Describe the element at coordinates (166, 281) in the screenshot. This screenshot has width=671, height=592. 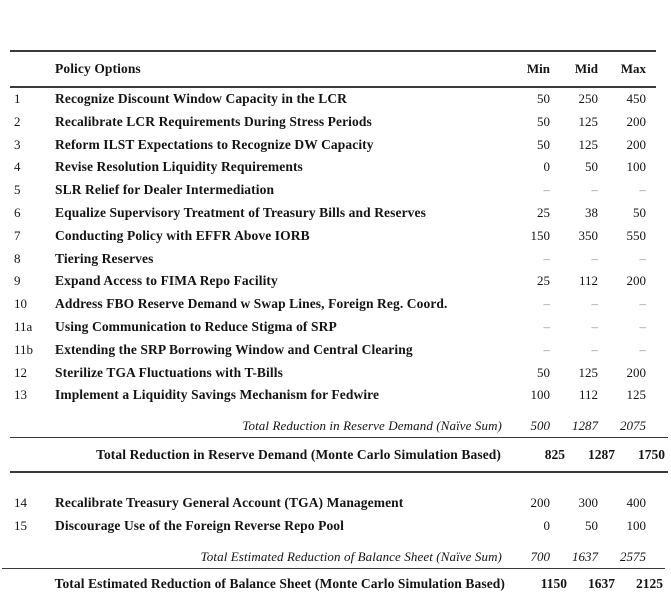
I see `policy-option-label: Expand Access to FIMA Repo Facility` at that location.